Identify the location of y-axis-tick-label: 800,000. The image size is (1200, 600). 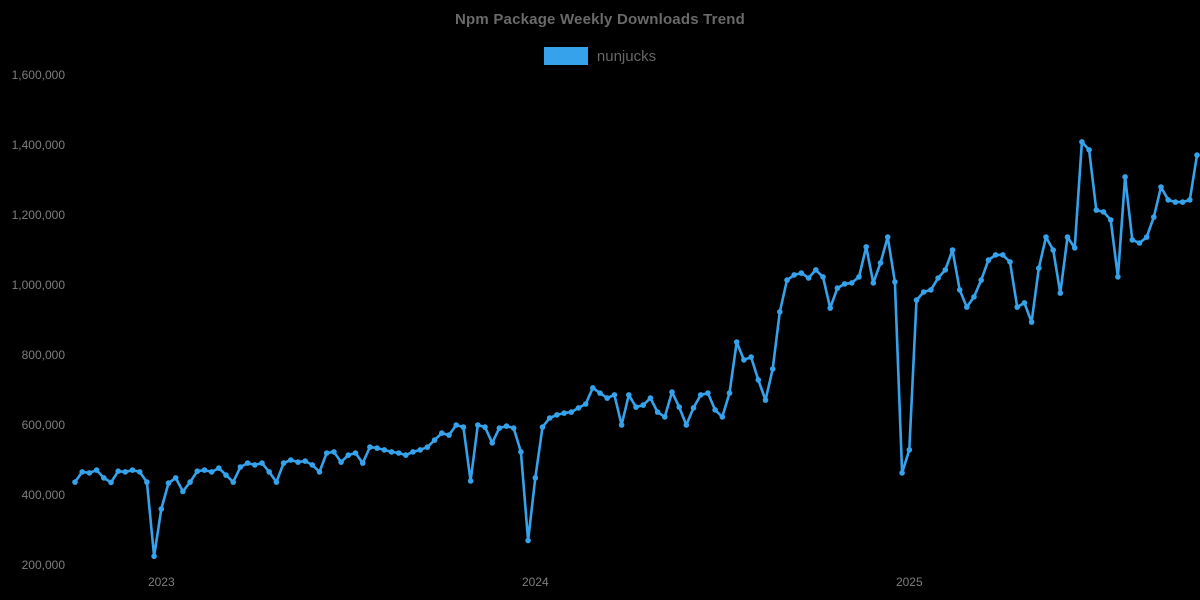
(44, 355).